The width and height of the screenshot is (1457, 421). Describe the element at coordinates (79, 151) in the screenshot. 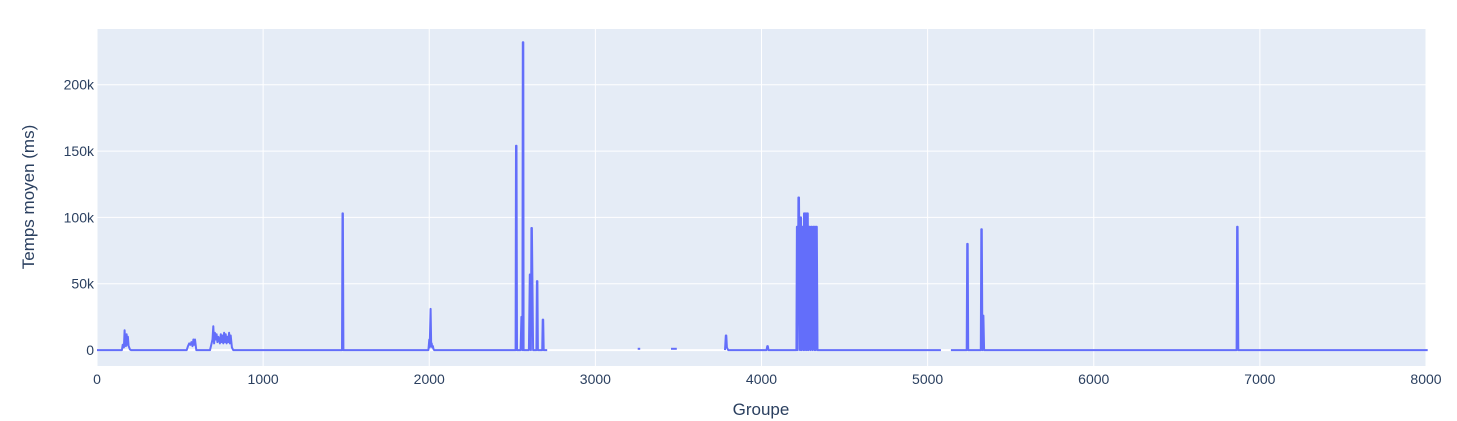

I see `y-tick-label: 150k` at that location.